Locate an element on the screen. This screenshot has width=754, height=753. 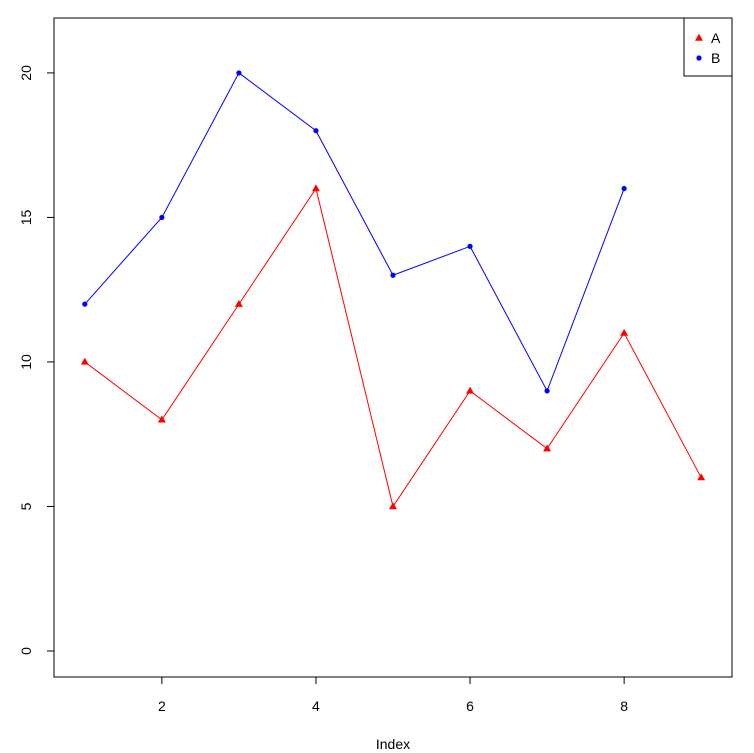
y-tick-label: 10 is located at coordinates (26, 362).